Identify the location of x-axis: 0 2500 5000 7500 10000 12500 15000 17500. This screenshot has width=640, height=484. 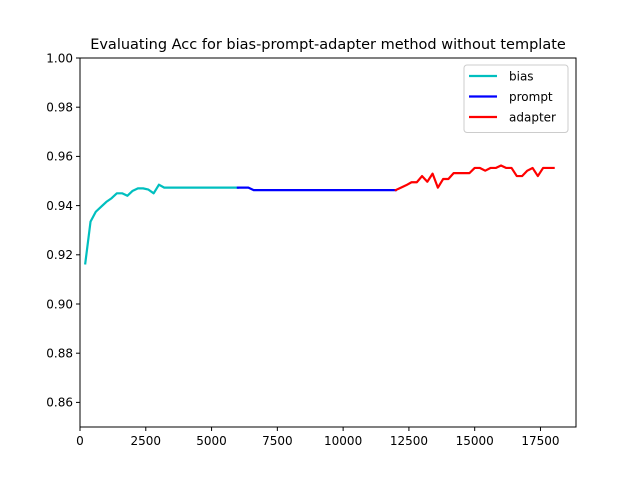
(318, 437).